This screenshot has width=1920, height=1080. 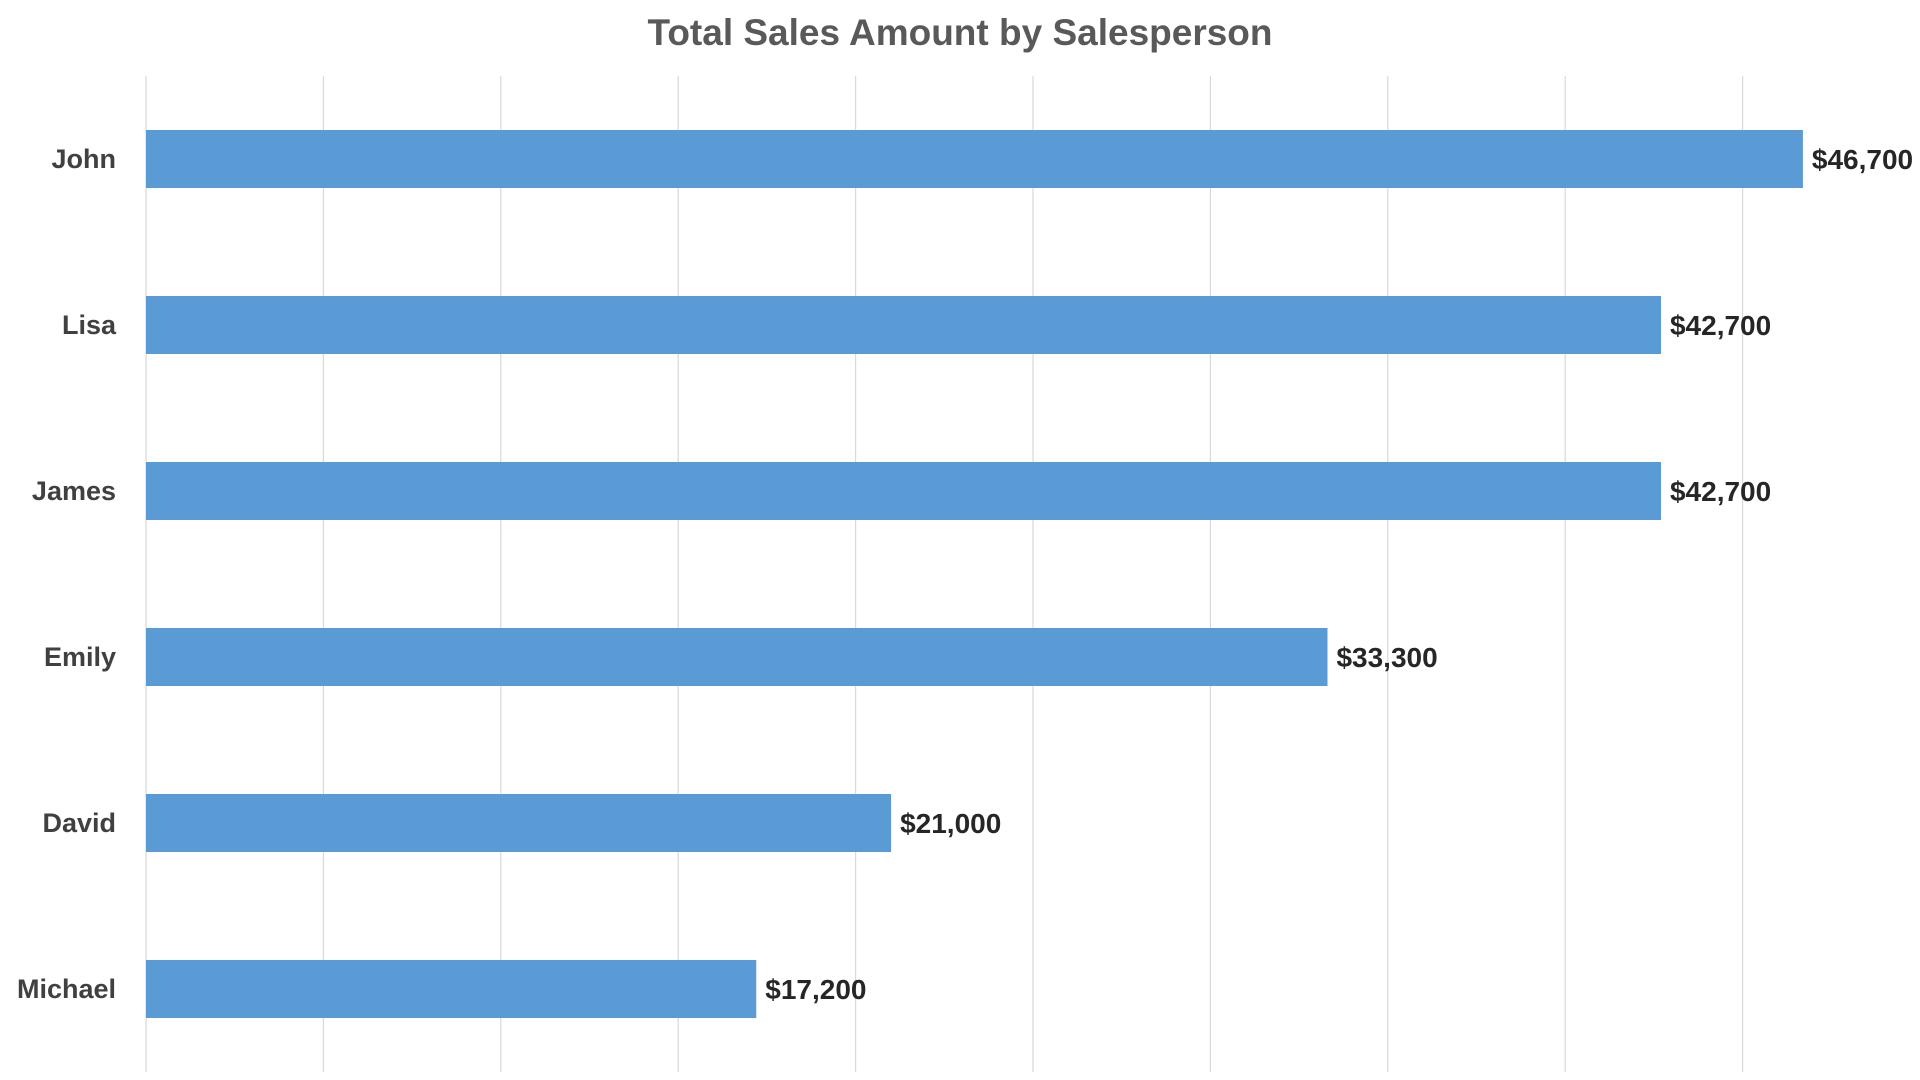 I want to click on bar-james, so click(x=903, y=491).